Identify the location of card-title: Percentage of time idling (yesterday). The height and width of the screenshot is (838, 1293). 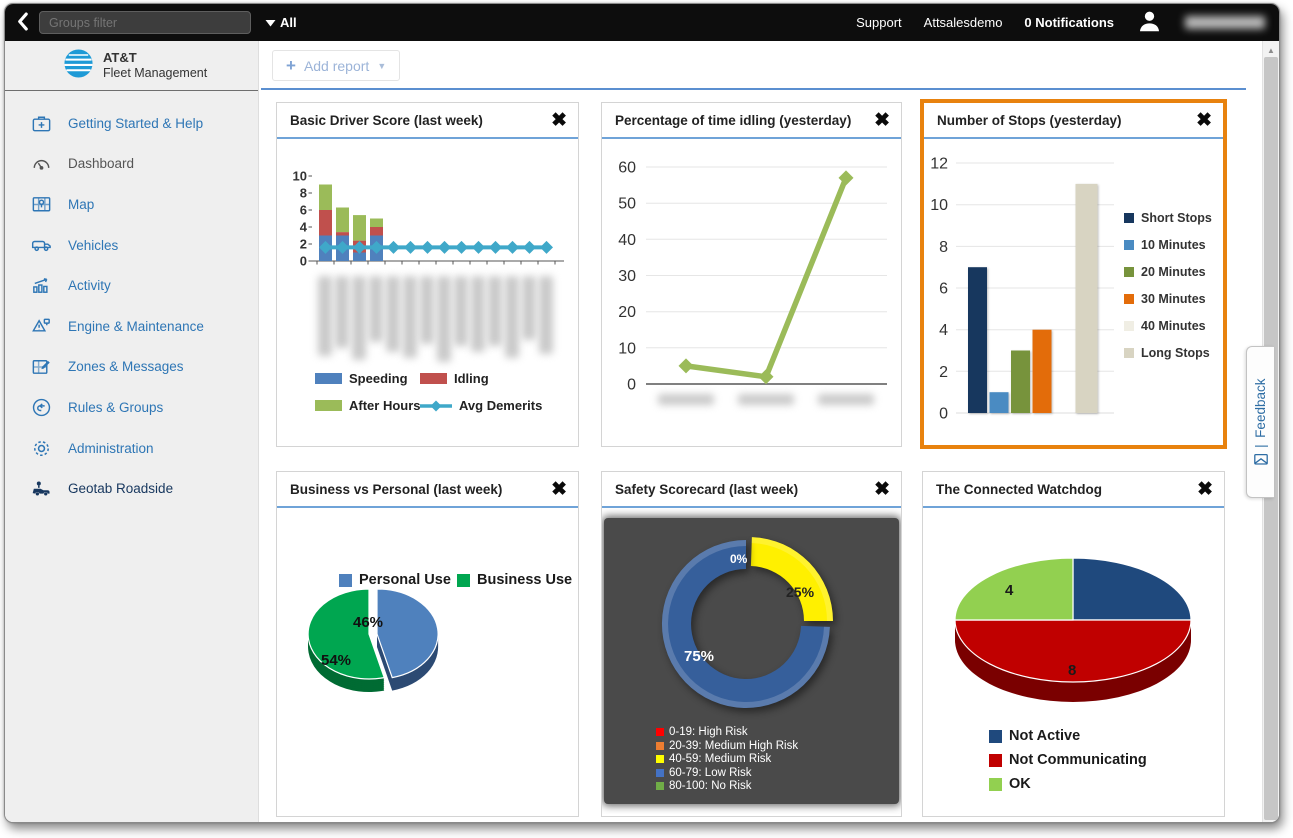
(733, 120).